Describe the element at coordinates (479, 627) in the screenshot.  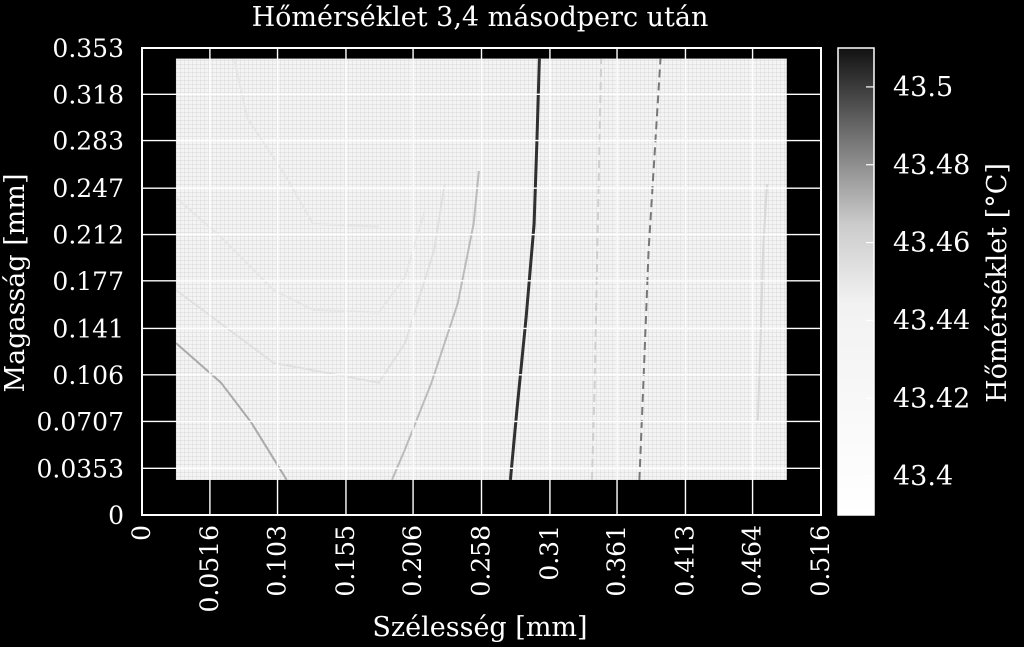
I see `x-axis-label: Szélesség [mm]` at that location.